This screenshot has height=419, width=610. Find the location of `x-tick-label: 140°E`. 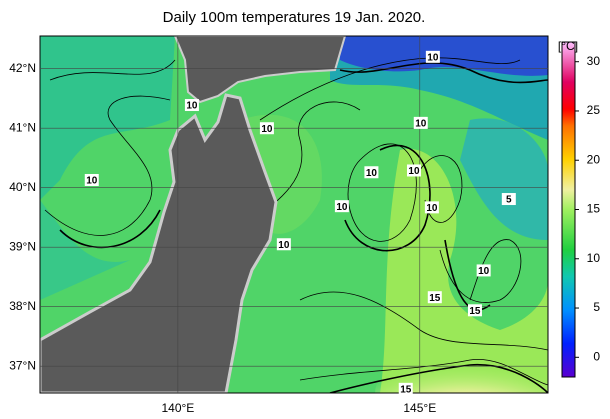

x-tick-label: 140°E is located at coordinates (177, 408).